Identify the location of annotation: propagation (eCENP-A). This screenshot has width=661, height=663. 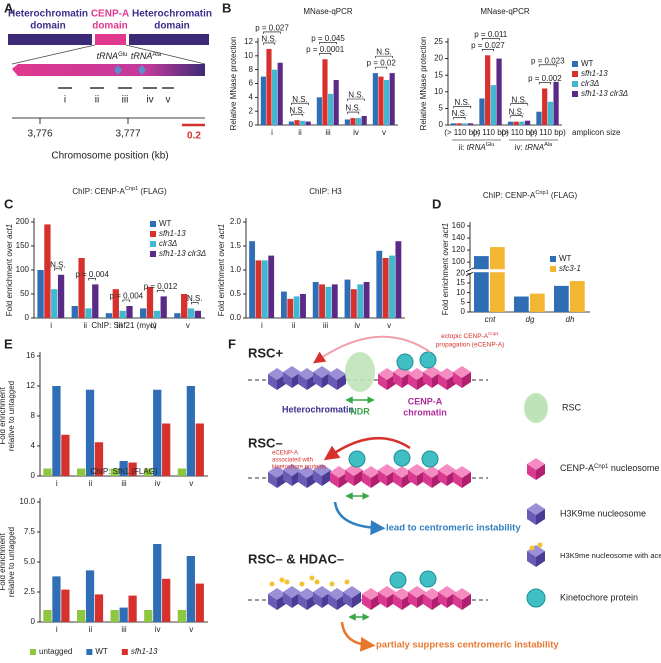
(470, 345).